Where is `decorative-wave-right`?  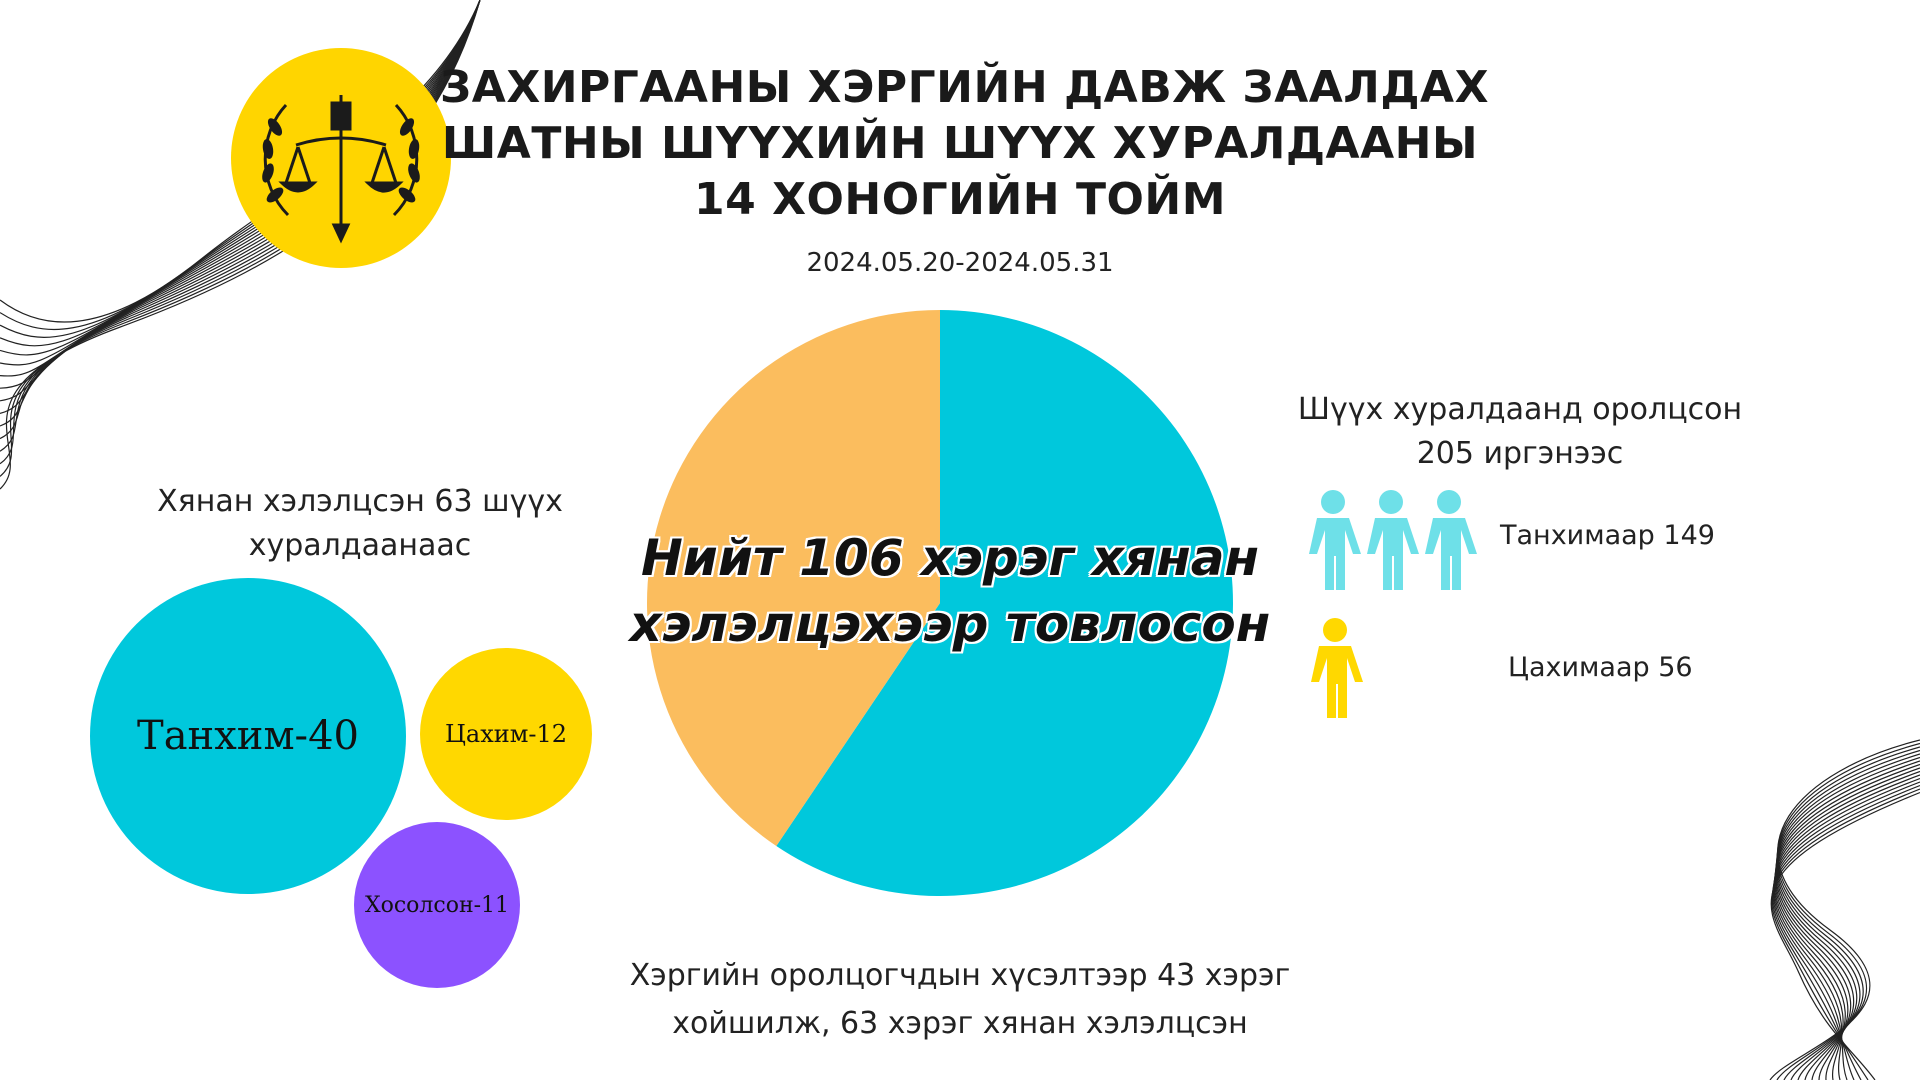 decorative-wave-right is located at coordinates (1844, 909).